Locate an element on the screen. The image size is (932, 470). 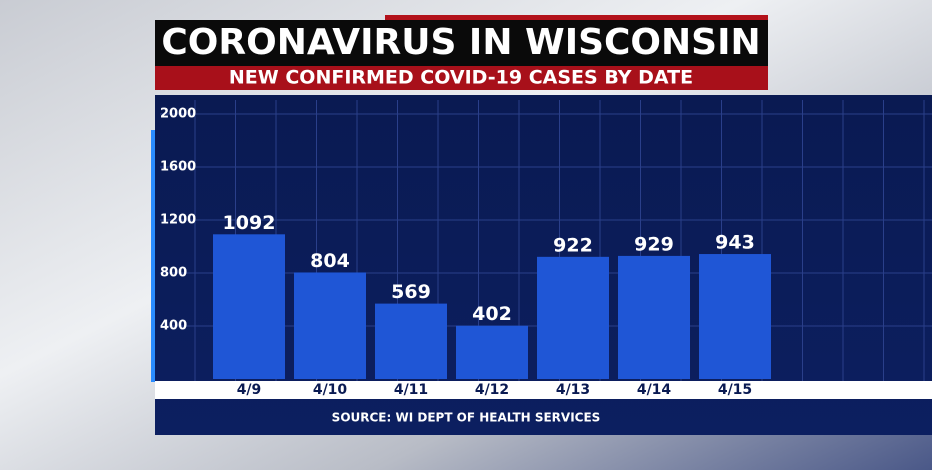
x-tick-label: 4/11 is located at coordinates (411, 390).